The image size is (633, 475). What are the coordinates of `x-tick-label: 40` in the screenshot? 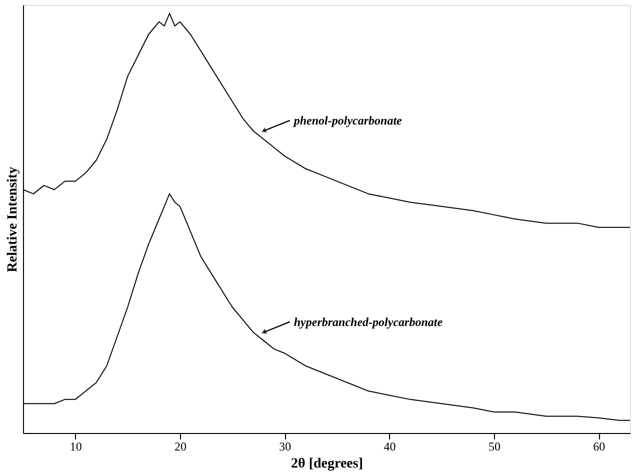 It's located at (390, 447).